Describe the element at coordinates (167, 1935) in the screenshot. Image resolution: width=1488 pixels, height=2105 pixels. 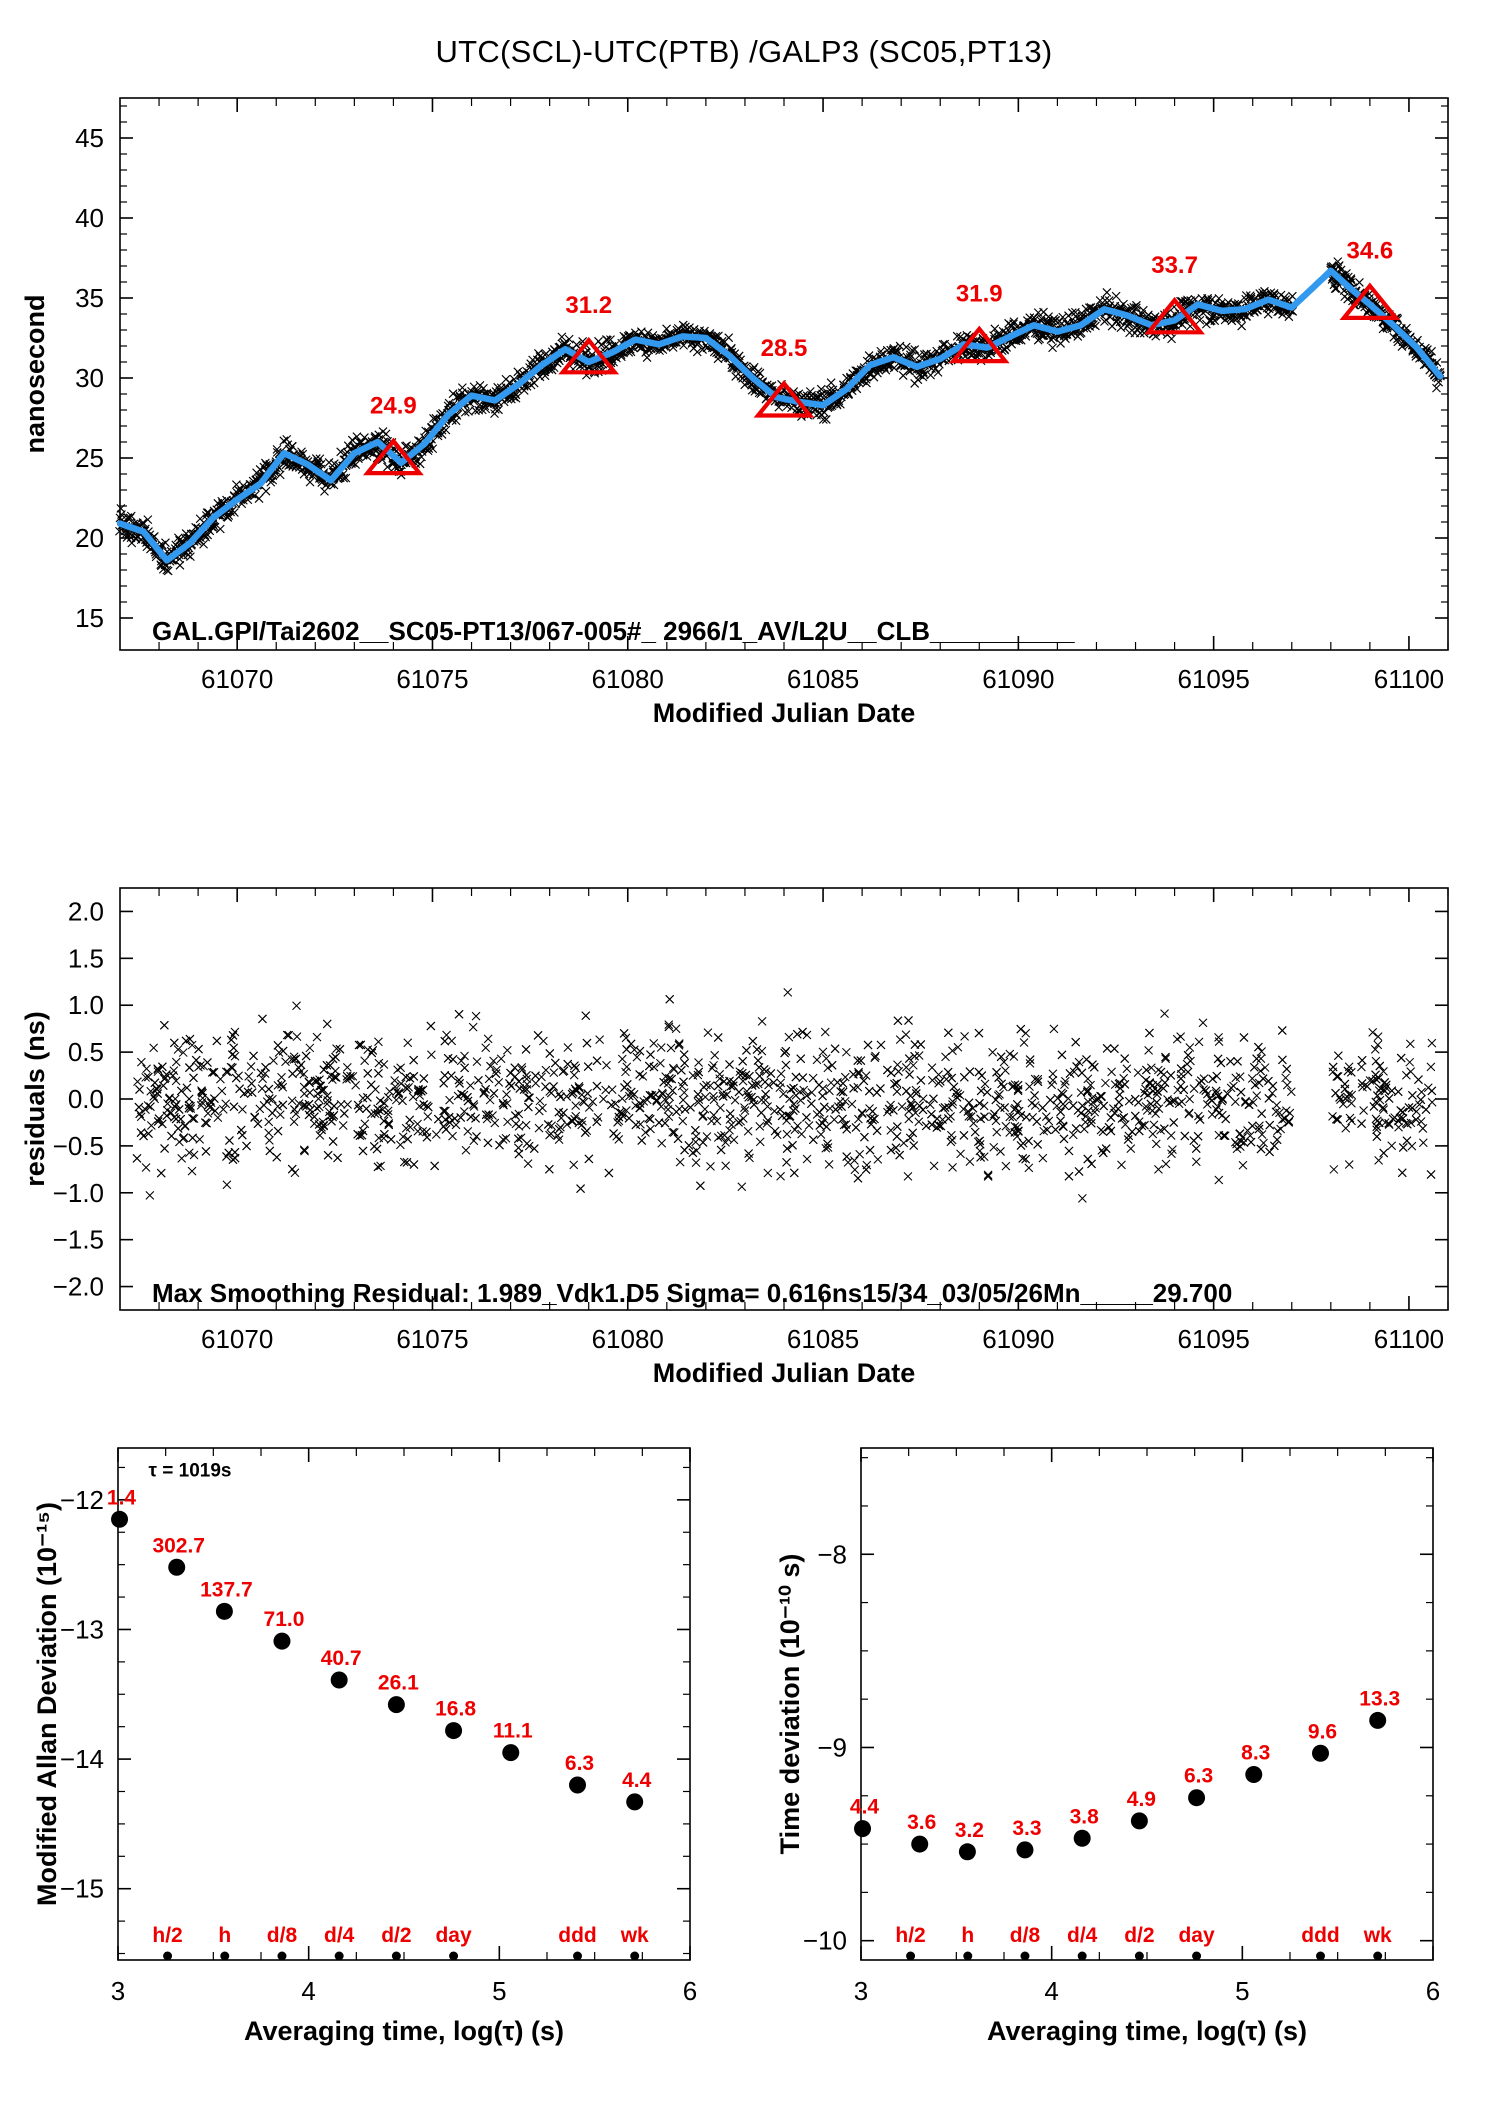
I see `svg-text: h/2` at that location.